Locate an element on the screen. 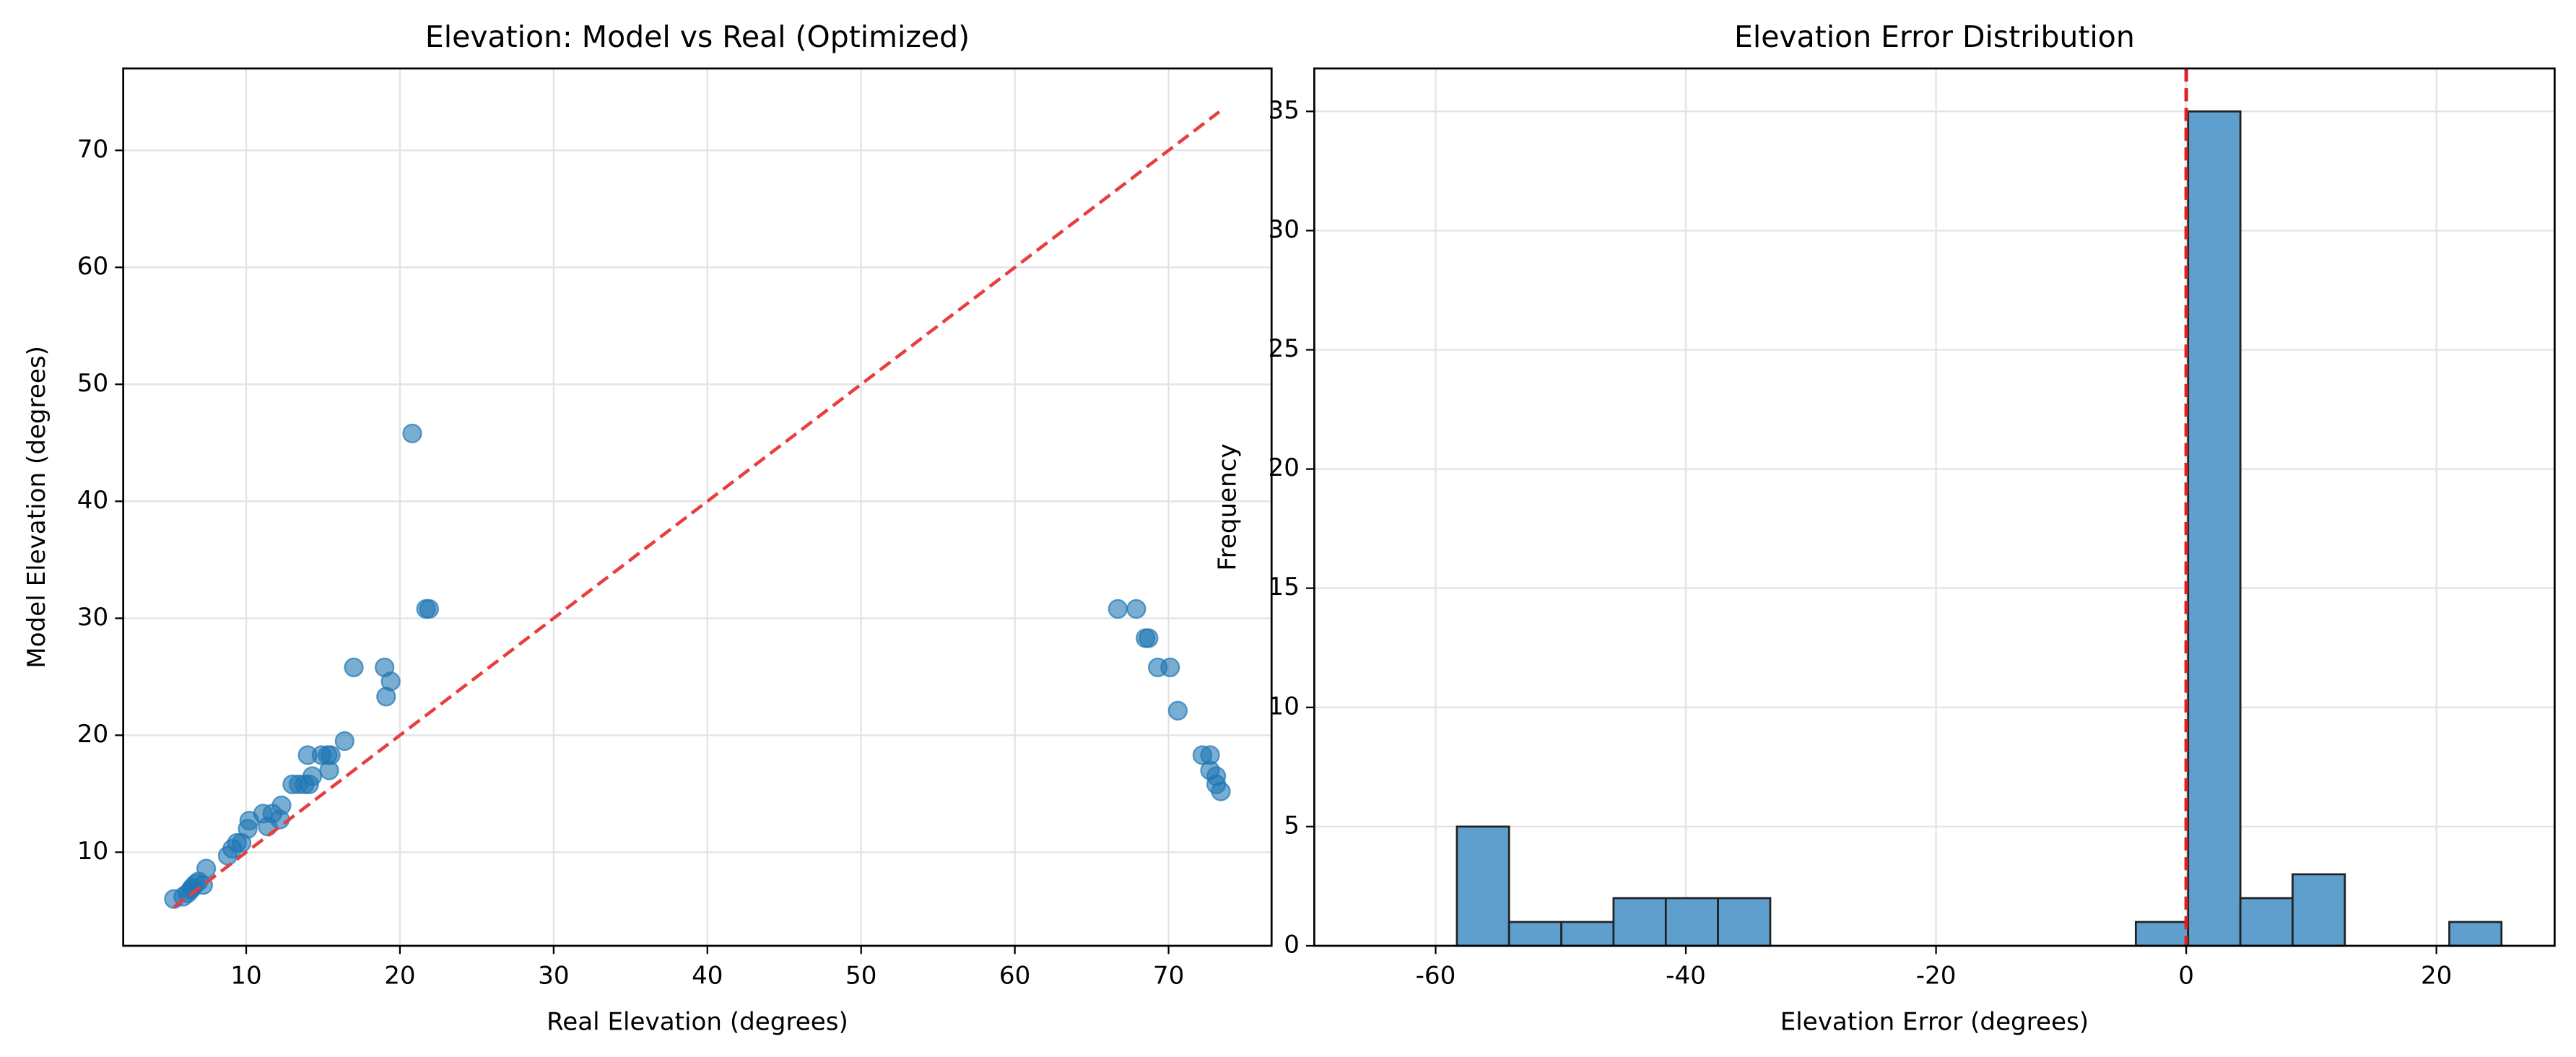  y-tick-label: 0 is located at coordinates (1292, 945).